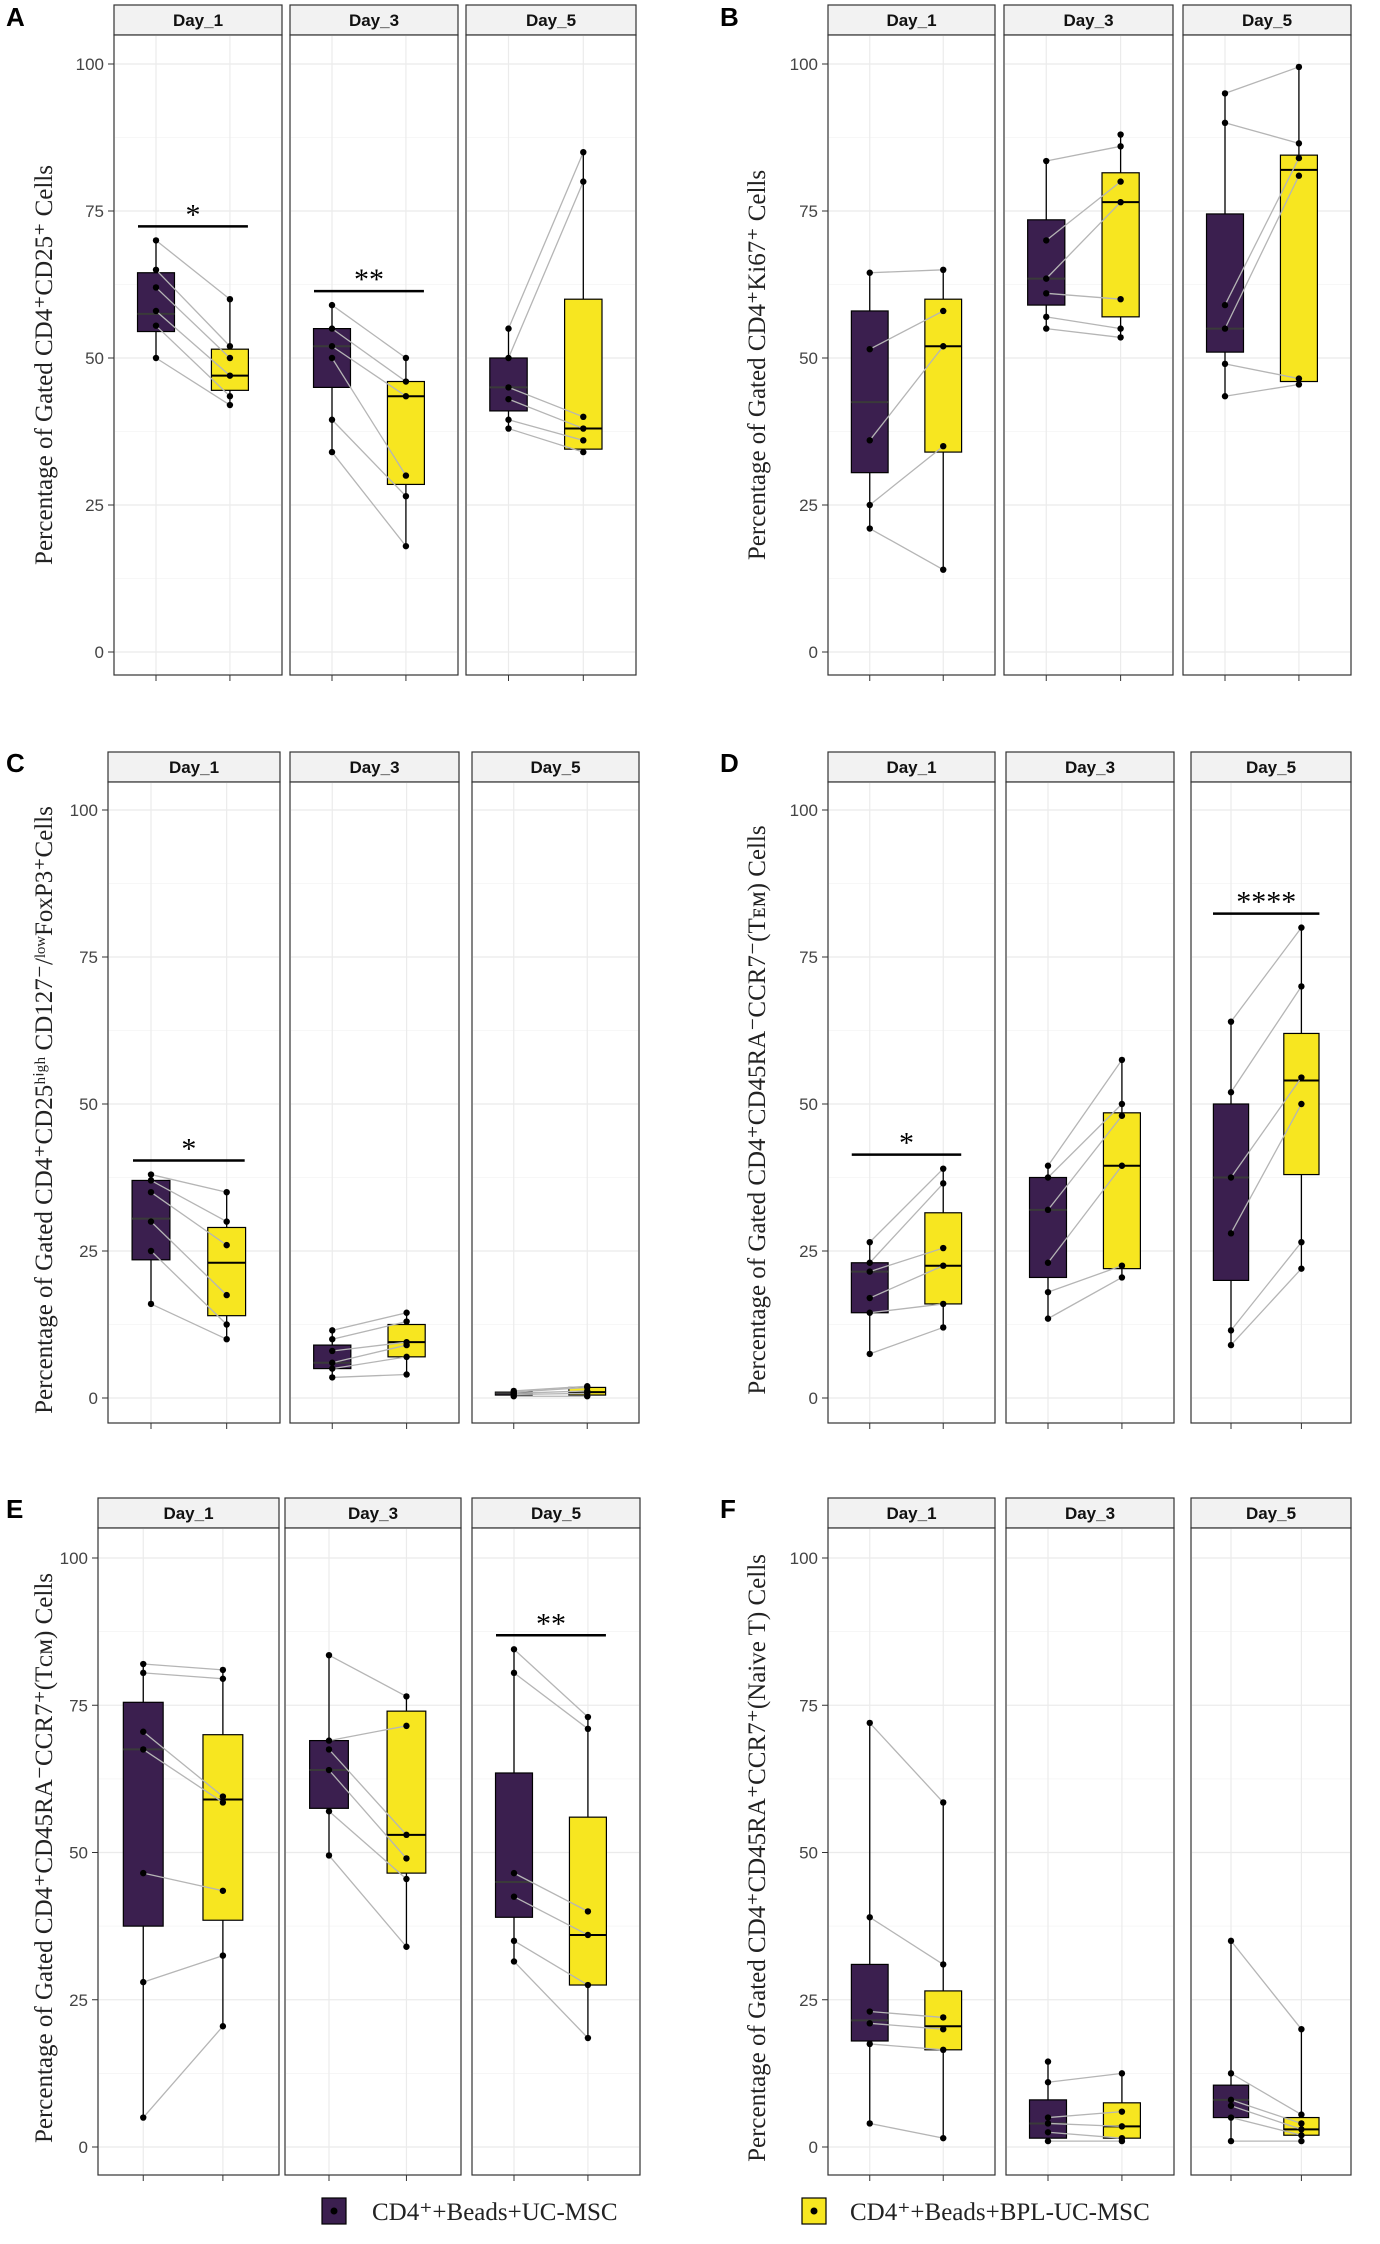 This screenshot has height=2244, width=1380. I want to click on y-tick-label: 25, so click(808, 2000).